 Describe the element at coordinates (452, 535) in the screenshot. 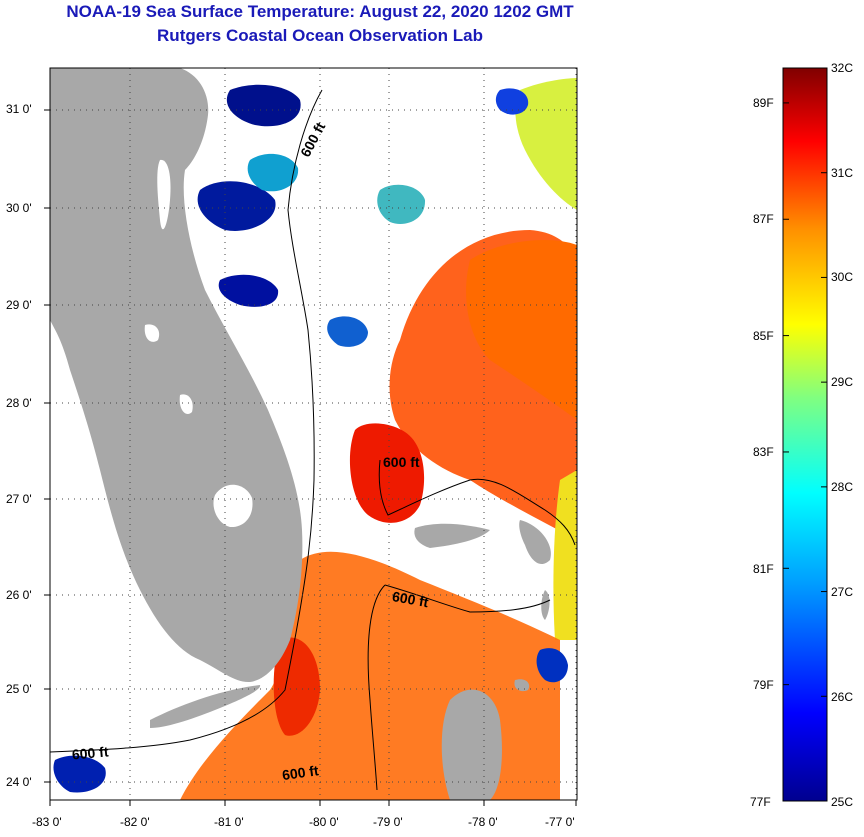

I see `bahamas-grand-bahama` at that location.